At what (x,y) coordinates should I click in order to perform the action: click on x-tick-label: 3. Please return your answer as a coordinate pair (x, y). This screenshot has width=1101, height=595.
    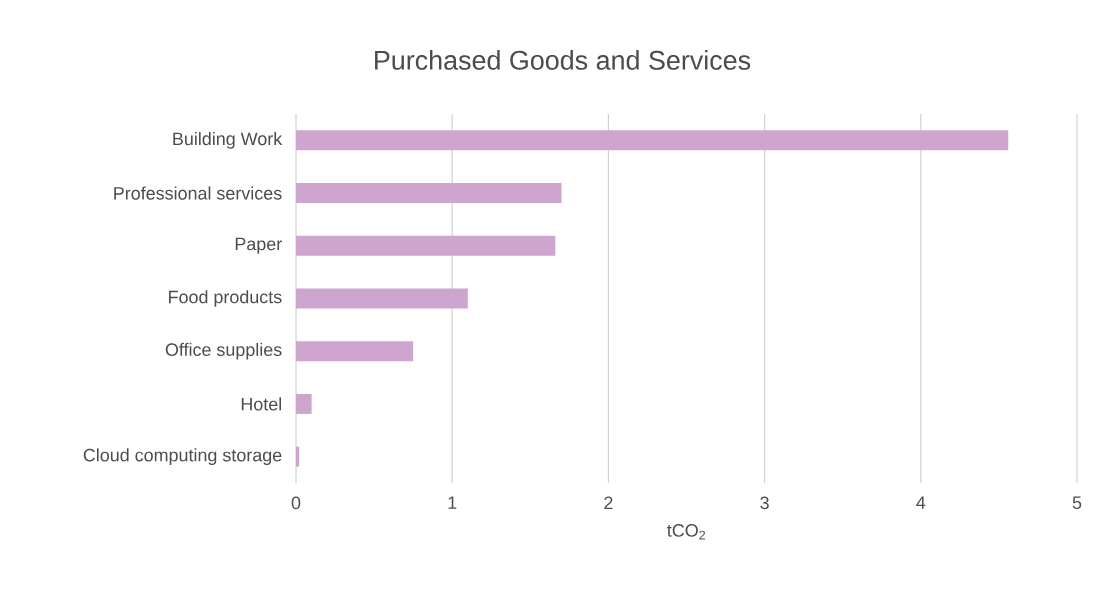
    Looking at the image, I should click on (764, 503).